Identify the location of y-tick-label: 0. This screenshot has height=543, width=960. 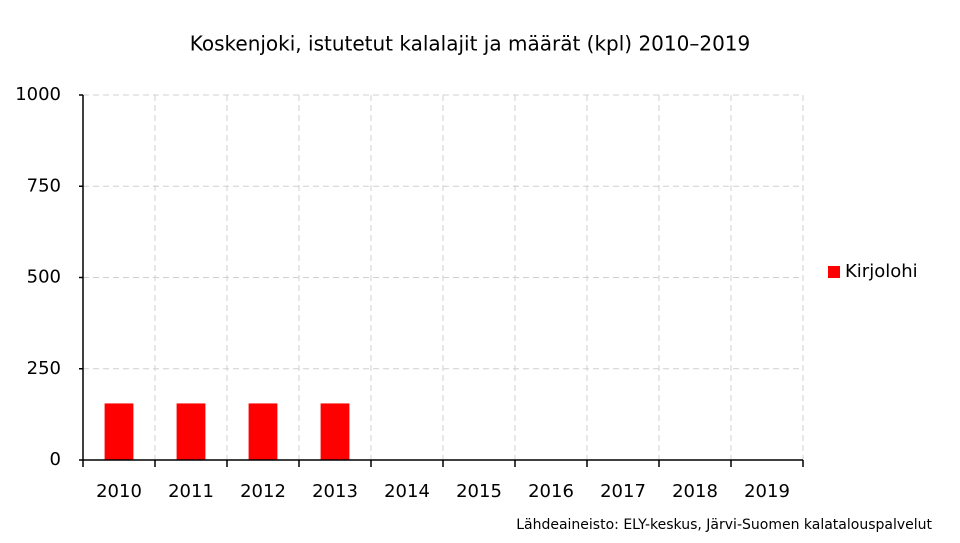
(55, 459).